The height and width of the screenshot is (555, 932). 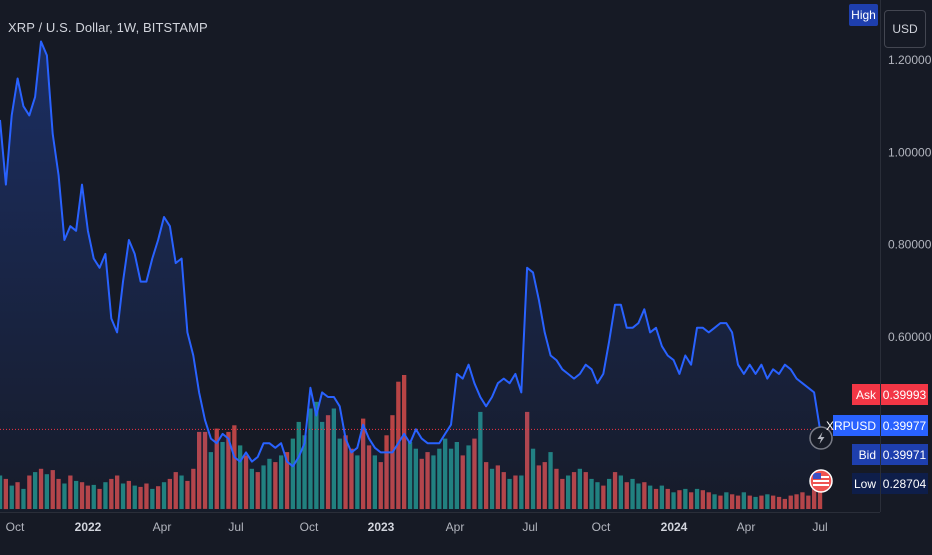 I want to click on low-label: Low, so click(x=866, y=483).